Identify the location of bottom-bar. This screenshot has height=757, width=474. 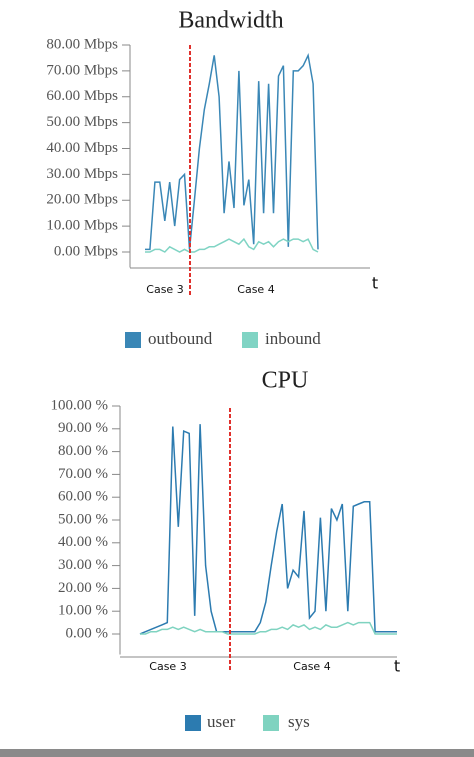
(237, 753).